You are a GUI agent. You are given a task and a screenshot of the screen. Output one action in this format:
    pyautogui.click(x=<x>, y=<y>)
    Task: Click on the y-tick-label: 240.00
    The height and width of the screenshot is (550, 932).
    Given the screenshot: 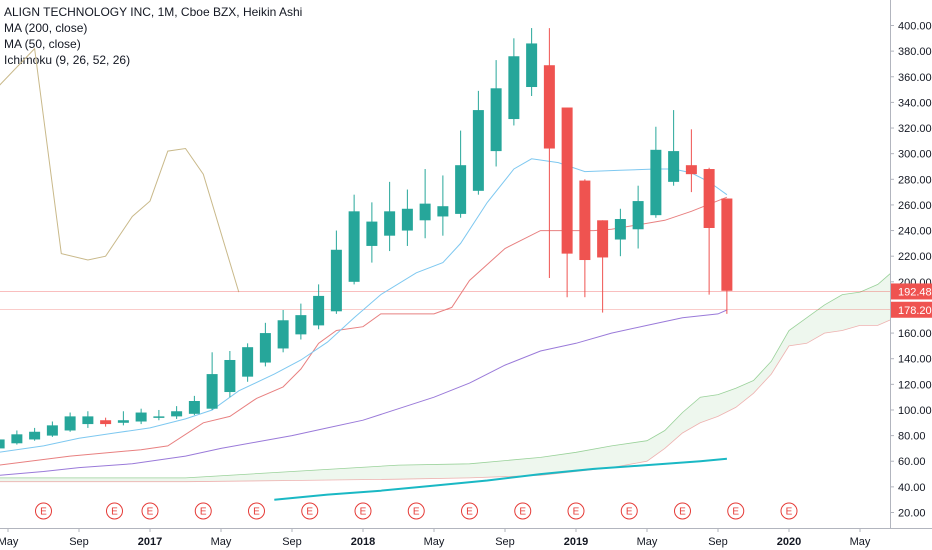 What is the action you would take?
    pyautogui.click(x=915, y=232)
    